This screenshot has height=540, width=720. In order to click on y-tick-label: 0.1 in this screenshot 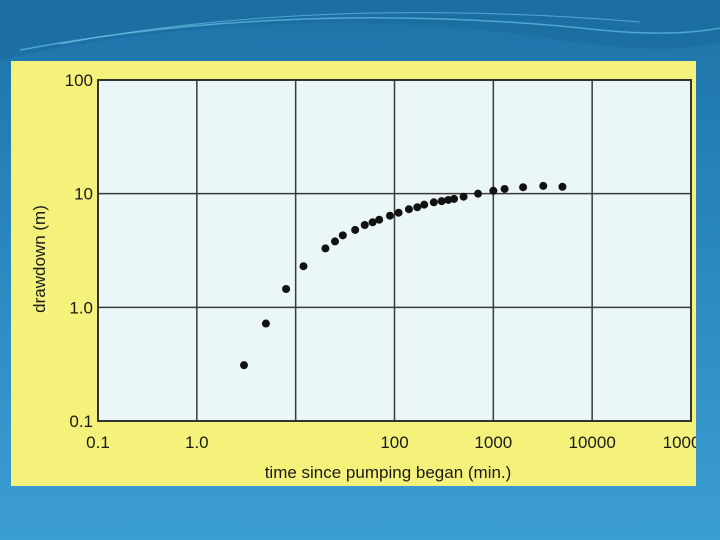, I will do `click(81, 421)`.